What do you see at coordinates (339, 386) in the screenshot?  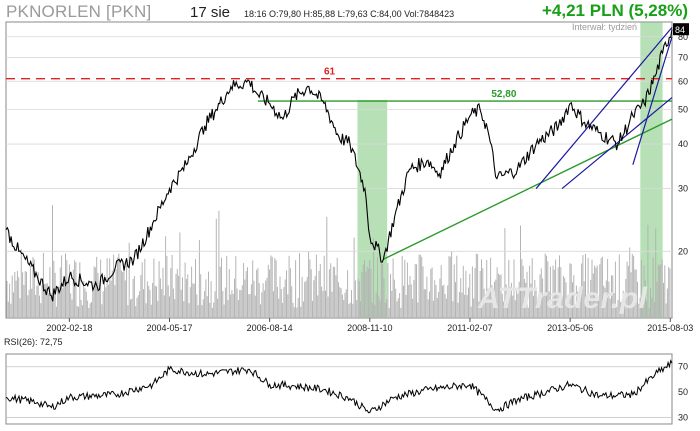 I see `rsi-series-line` at bounding box center [339, 386].